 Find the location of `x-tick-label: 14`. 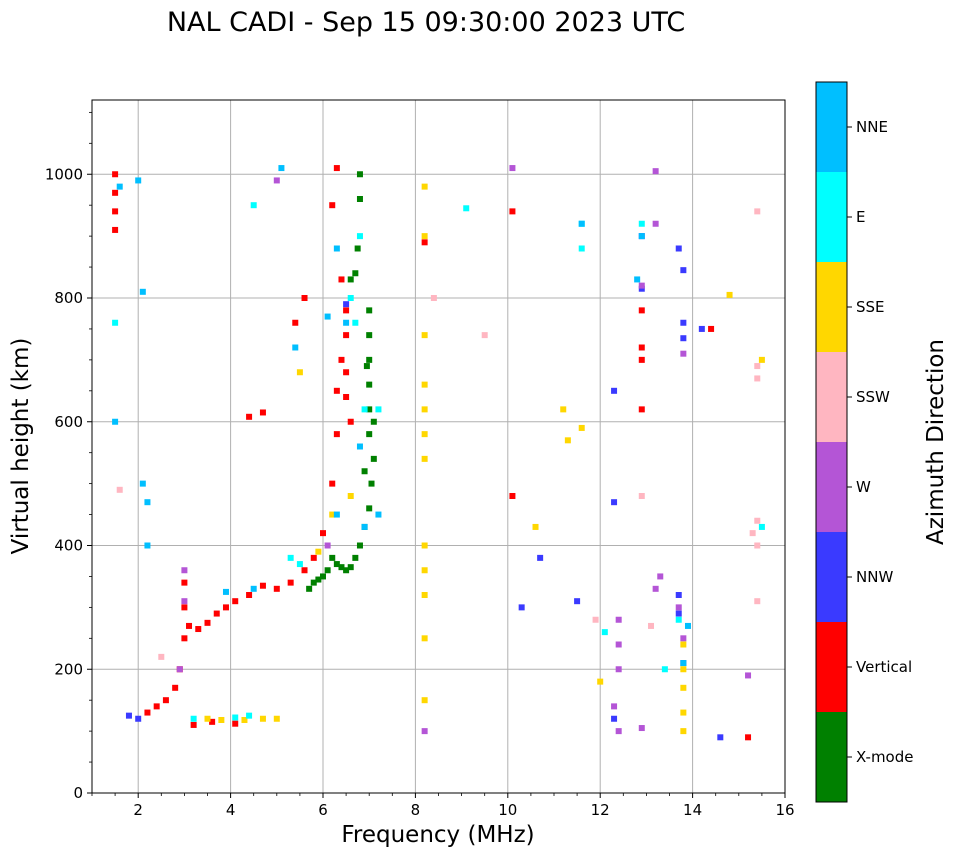

x-tick-label: 14 is located at coordinates (692, 810).